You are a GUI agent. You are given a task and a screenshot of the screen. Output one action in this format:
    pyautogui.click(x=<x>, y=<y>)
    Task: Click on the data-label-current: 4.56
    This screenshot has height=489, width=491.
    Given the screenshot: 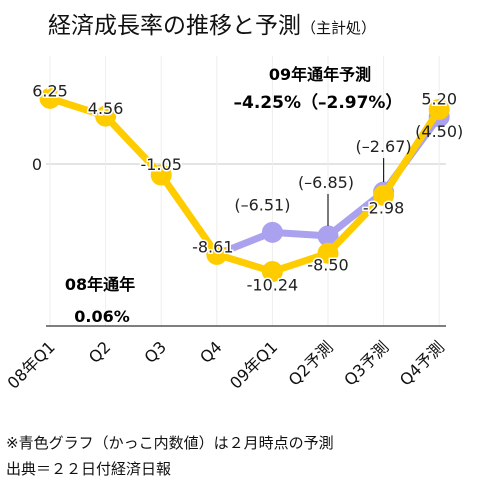 What is the action you would take?
    pyautogui.click(x=106, y=108)
    